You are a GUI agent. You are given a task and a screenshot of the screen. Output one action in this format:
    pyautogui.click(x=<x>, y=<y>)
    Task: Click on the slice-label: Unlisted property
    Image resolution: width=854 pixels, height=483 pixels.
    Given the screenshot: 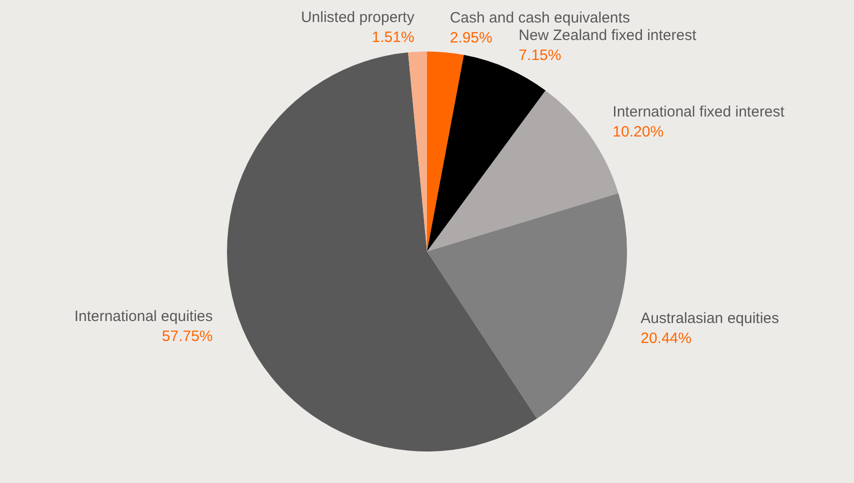 What is the action you would take?
    pyautogui.click(x=357, y=17)
    